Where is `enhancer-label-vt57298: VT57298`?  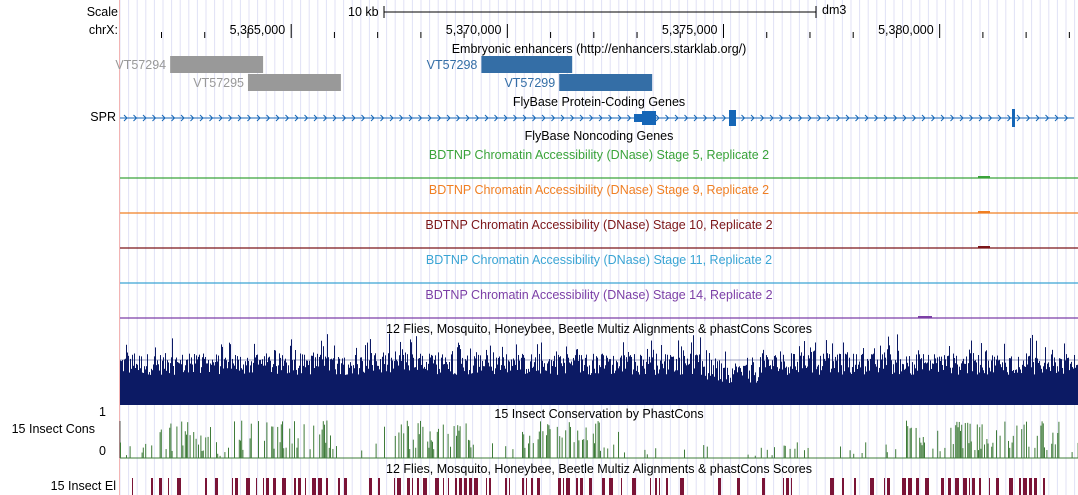
enhancer-label-vt57298: VT57298 is located at coordinates (452, 65).